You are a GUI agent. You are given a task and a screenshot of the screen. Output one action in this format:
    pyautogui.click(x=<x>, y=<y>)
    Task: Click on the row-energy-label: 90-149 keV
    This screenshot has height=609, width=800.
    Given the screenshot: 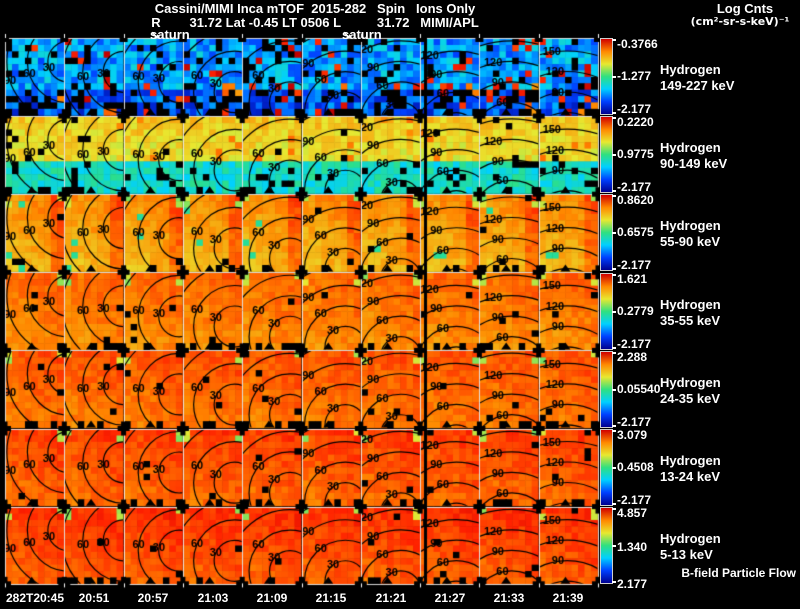 What is the action you would take?
    pyautogui.click(x=694, y=163)
    